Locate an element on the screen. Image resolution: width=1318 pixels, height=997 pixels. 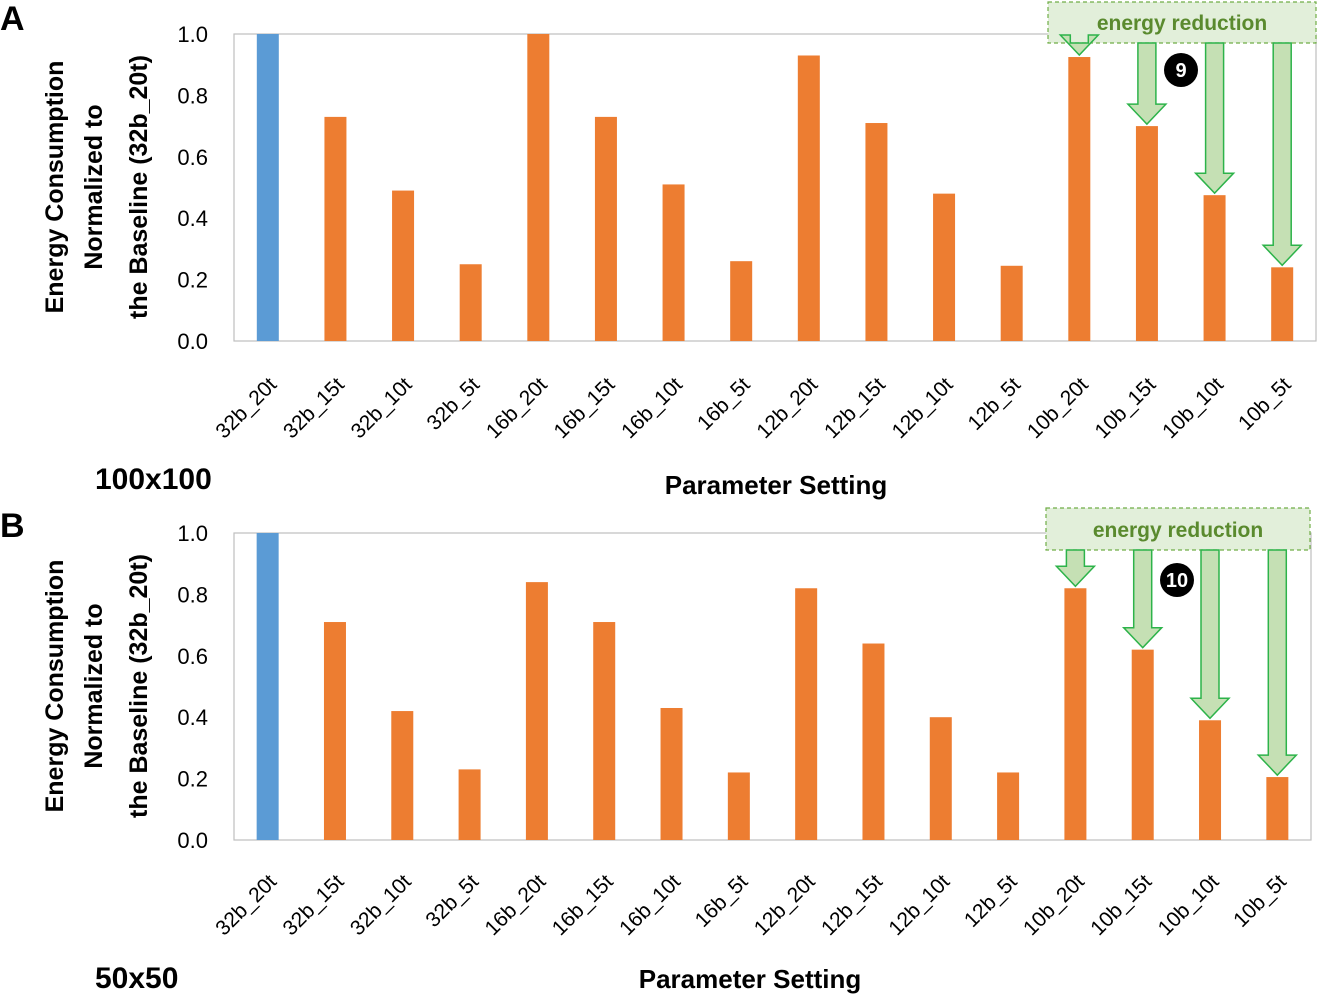
bar-12b_20t is located at coordinates (808, 198).